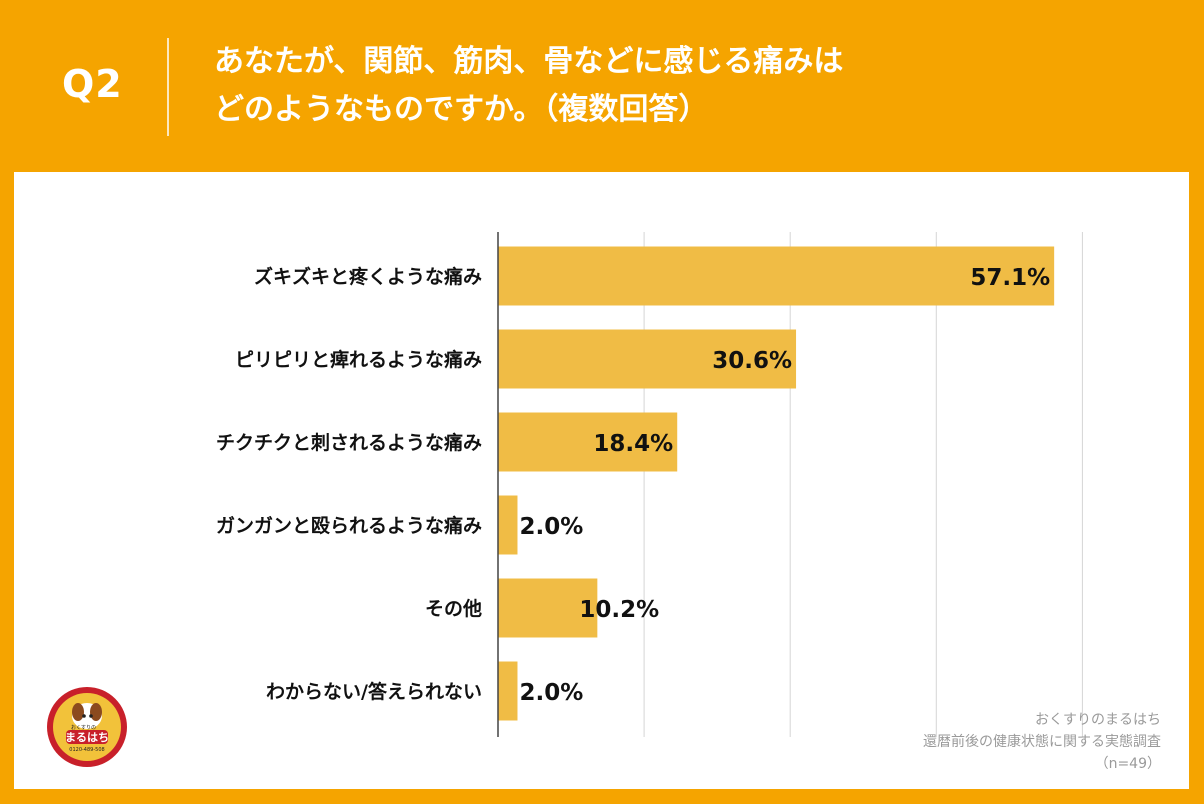 This screenshot has width=1204, height=804. I want to click on category-label: チクチクと刺されるような痛み, so click(349, 442).